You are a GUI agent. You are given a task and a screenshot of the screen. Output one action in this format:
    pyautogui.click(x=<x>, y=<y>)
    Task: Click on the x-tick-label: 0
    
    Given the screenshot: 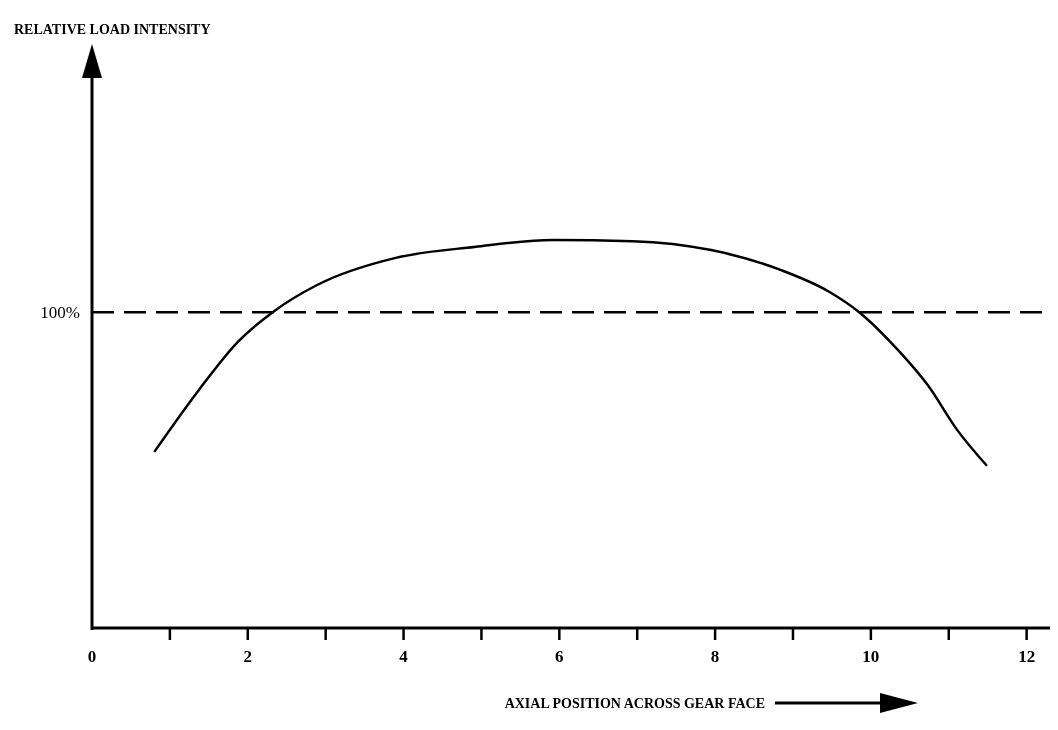 What is the action you would take?
    pyautogui.click(x=92, y=656)
    